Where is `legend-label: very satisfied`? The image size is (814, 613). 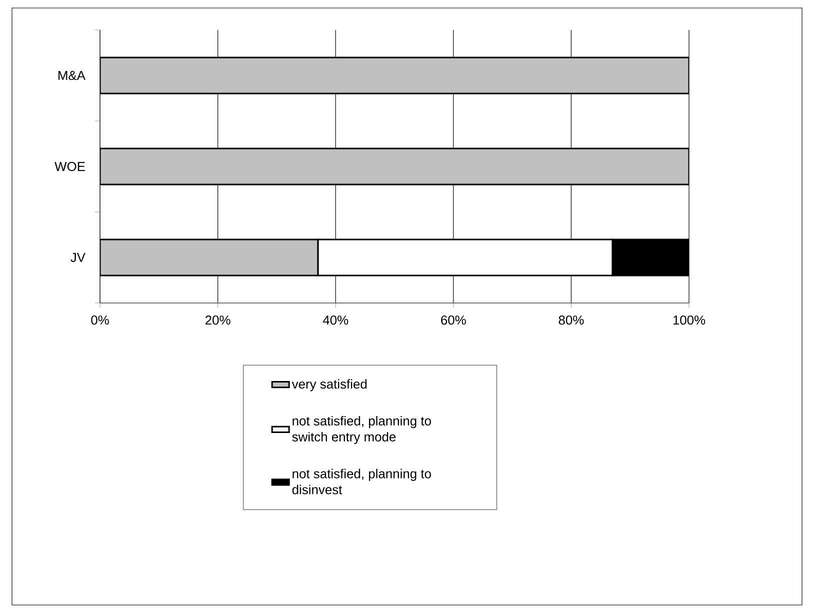
legend-label: very satisfied is located at coordinates (329, 385).